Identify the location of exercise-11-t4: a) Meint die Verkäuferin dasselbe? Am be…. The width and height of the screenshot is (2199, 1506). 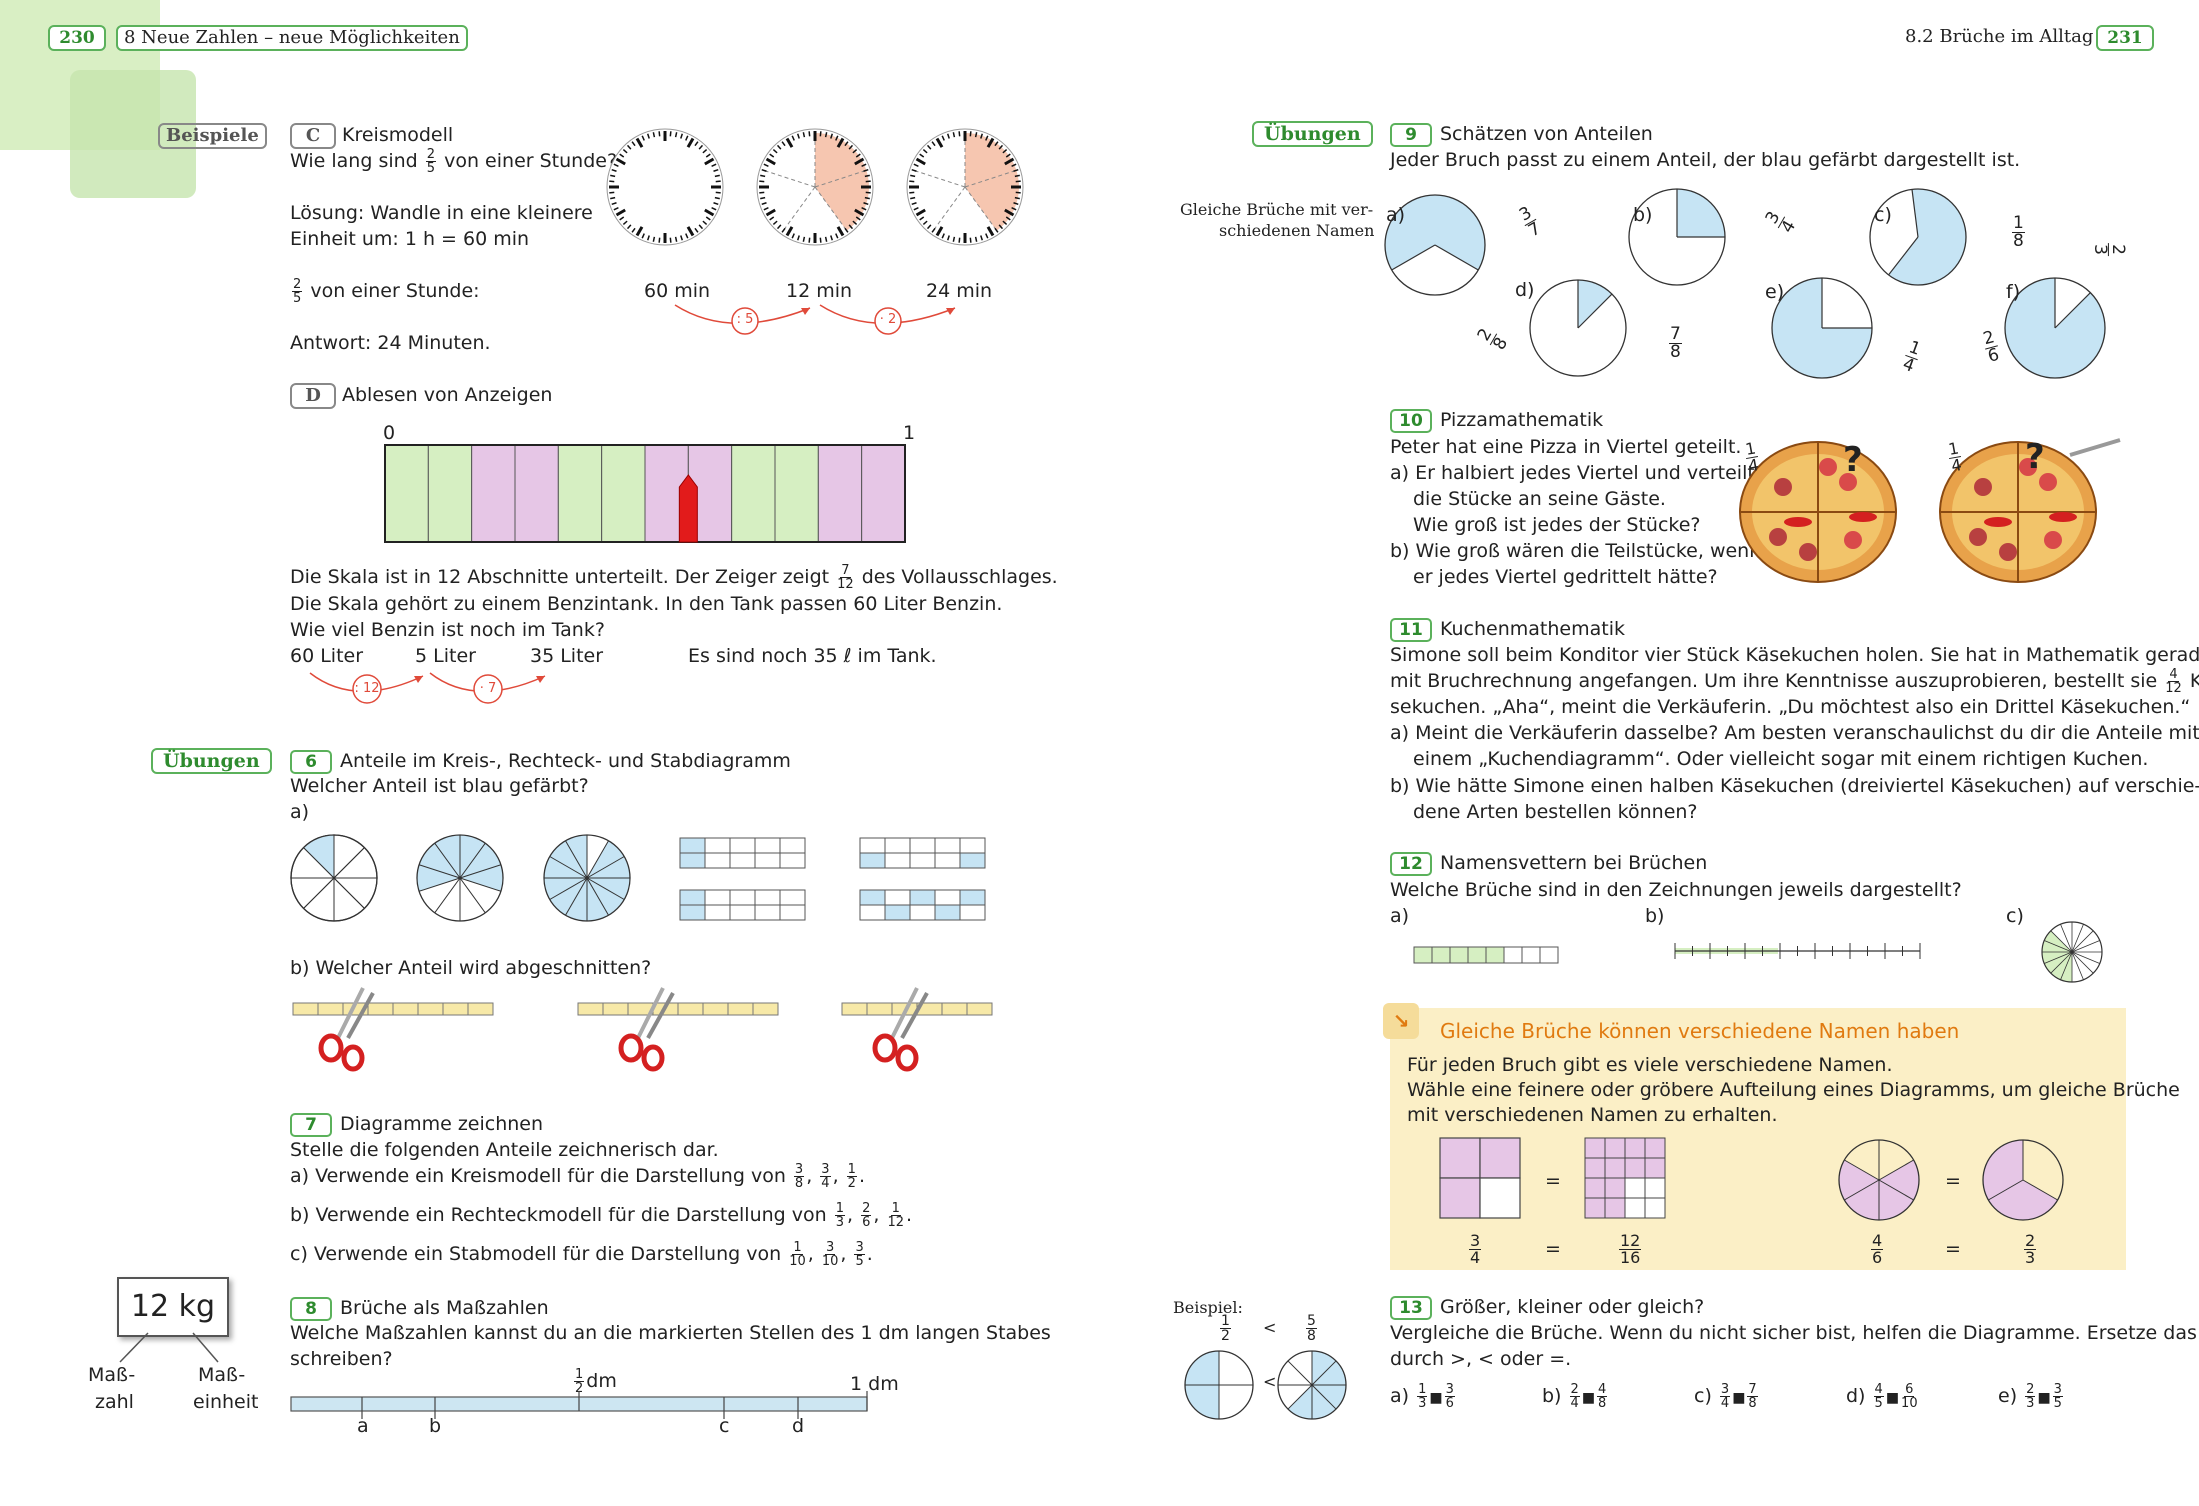
(1794, 733).